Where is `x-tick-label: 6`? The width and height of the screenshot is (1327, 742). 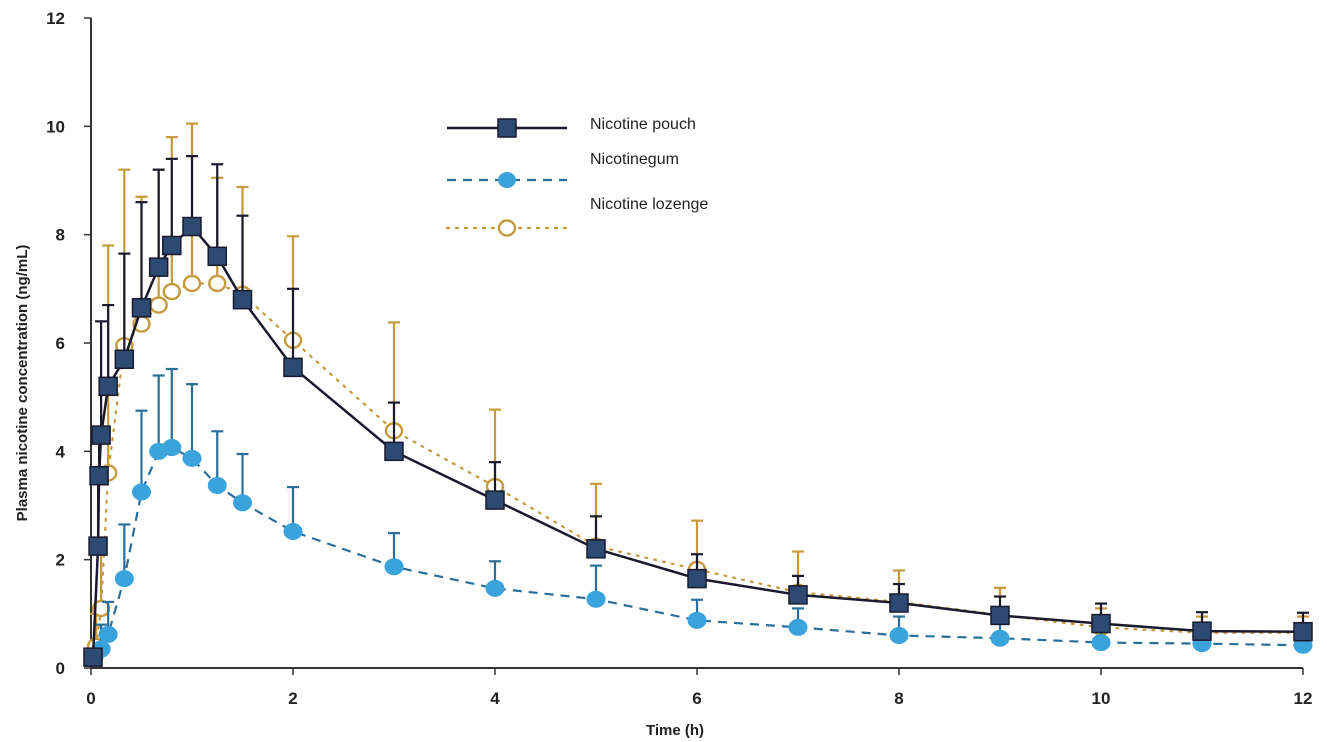
x-tick-label: 6 is located at coordinates (696, 698).